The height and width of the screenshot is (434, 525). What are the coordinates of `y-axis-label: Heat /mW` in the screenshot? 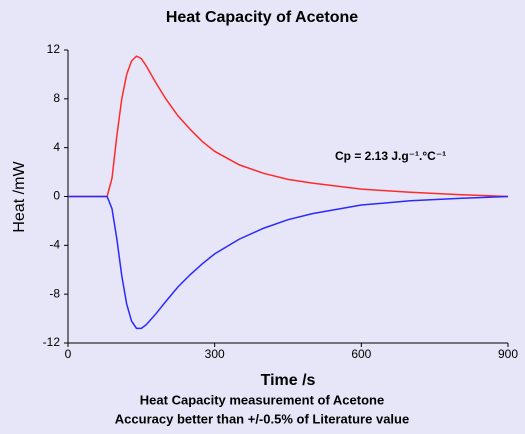 It's located at (19, 197).